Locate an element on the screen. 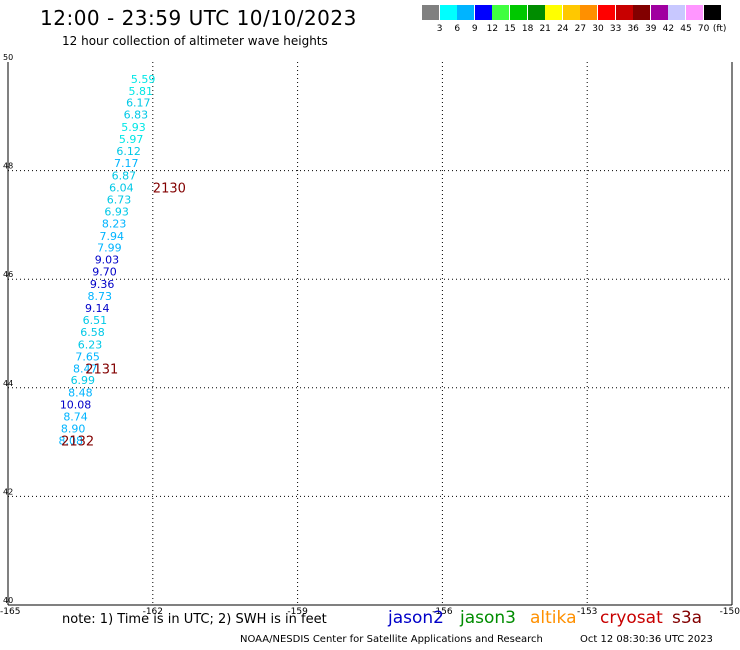 The height and width of the screenshot is (650, 740). data-point-label: 6.58 is located at coordinates (92, 332).